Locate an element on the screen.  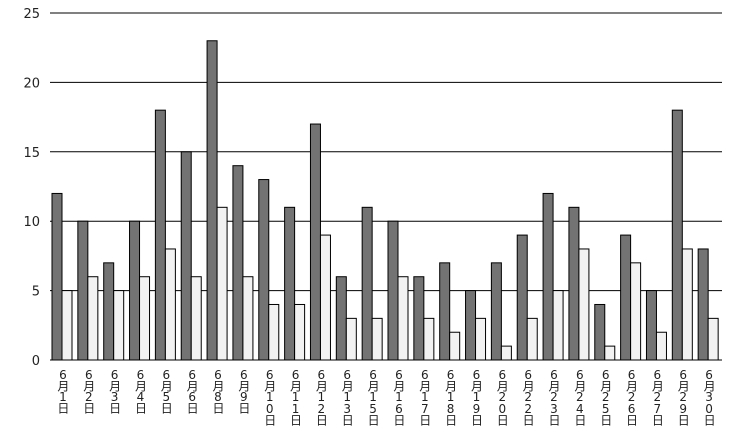
x-tick-label: 6月3日 is located at coordinates (115, 391).